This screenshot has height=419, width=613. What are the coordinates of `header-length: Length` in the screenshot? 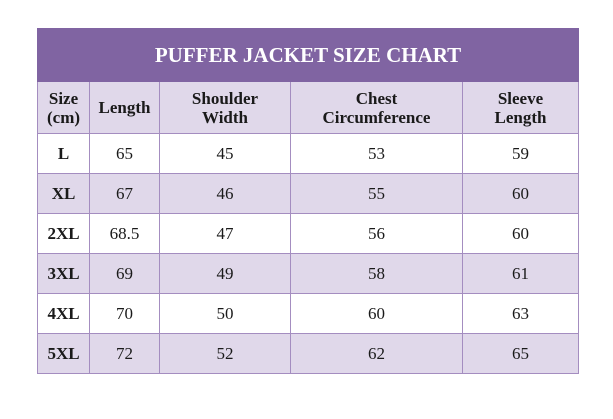 It's located at (124, 107).